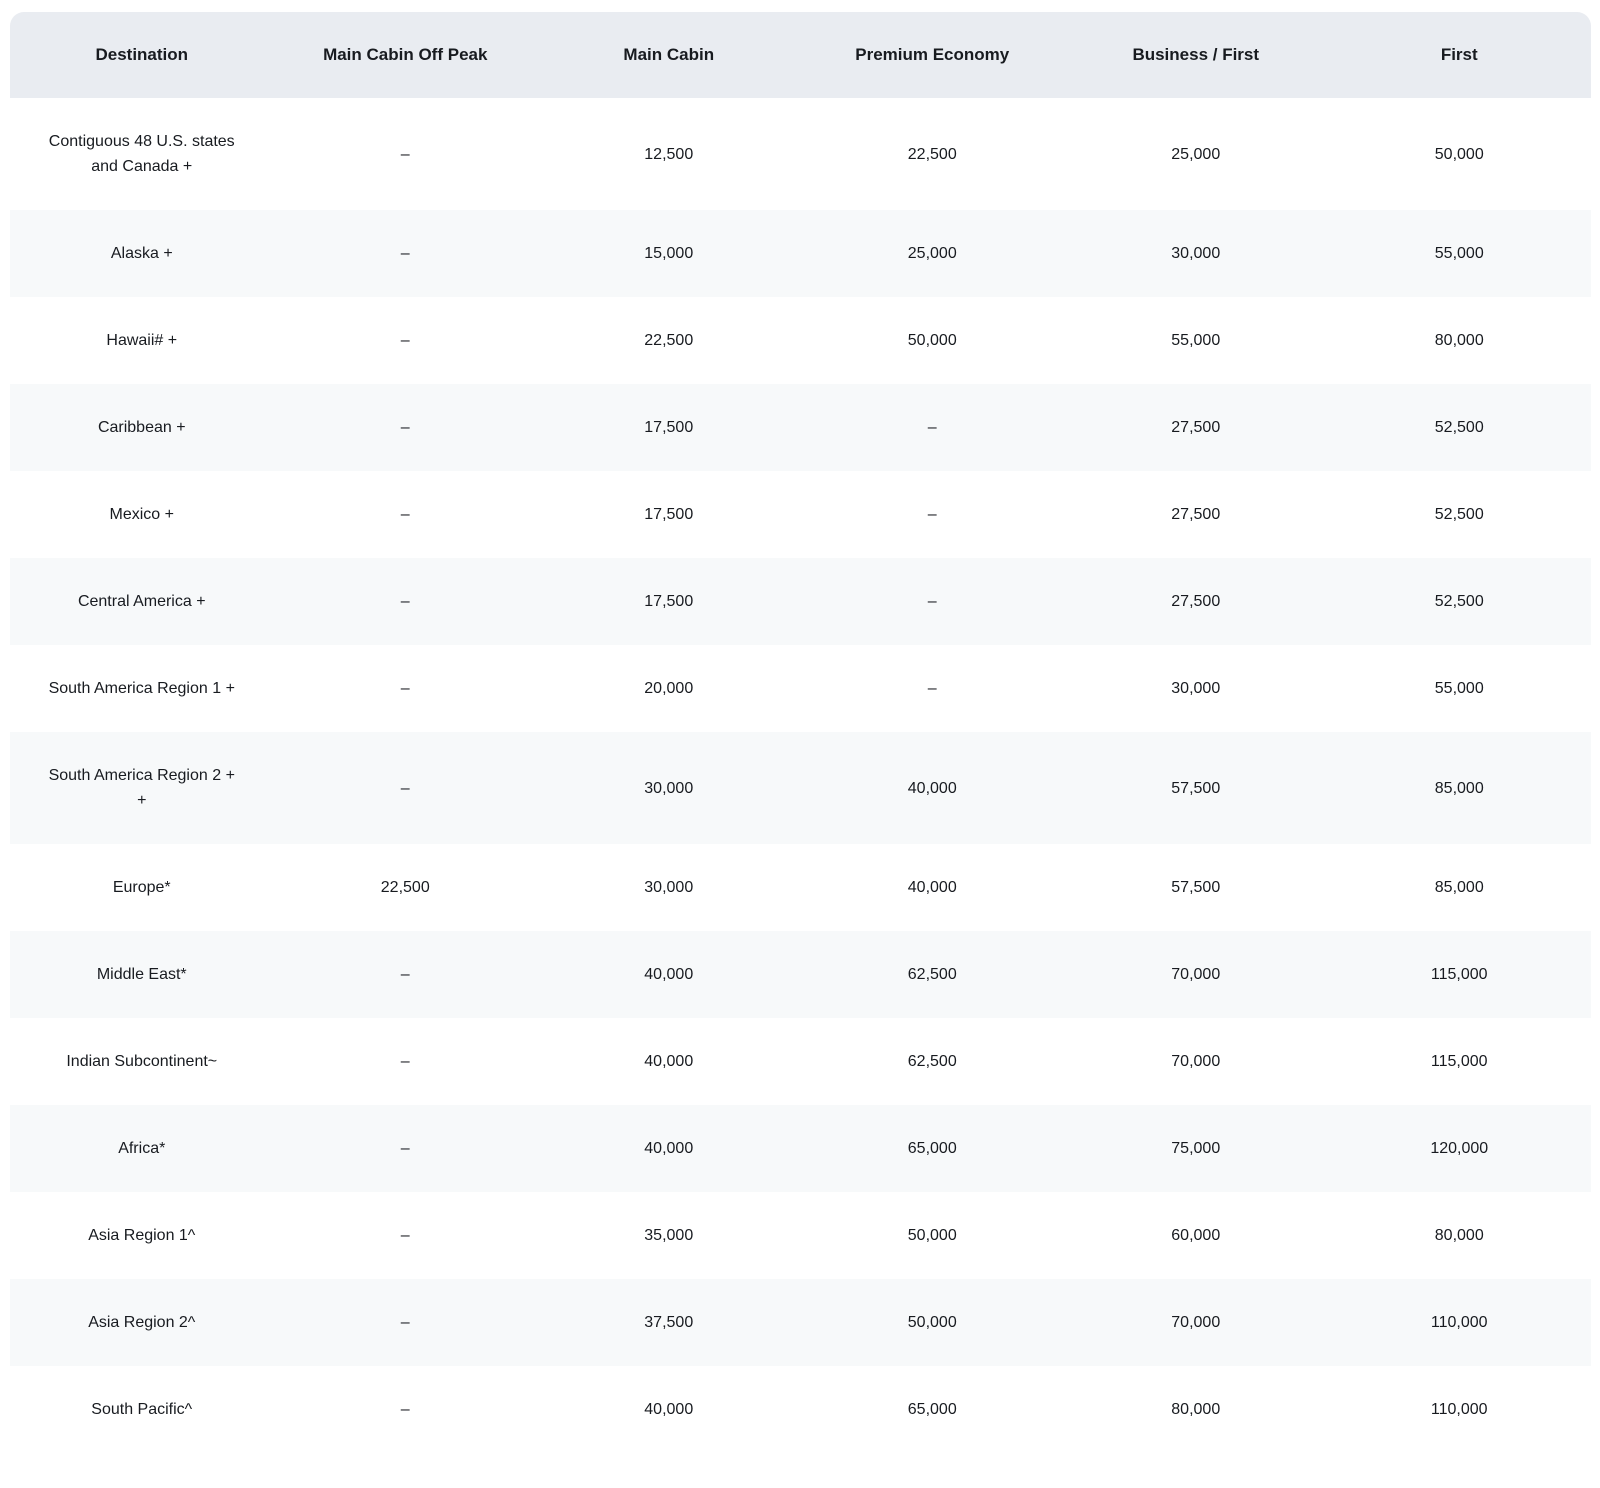 Image resolution: width=1600 pixels, height=1488 pixels. Describe the element at coordinates (405, 54) in the screenshot. I see `column-header-main_cabin_off_peak: Main Cabin Off Peak` at that location.